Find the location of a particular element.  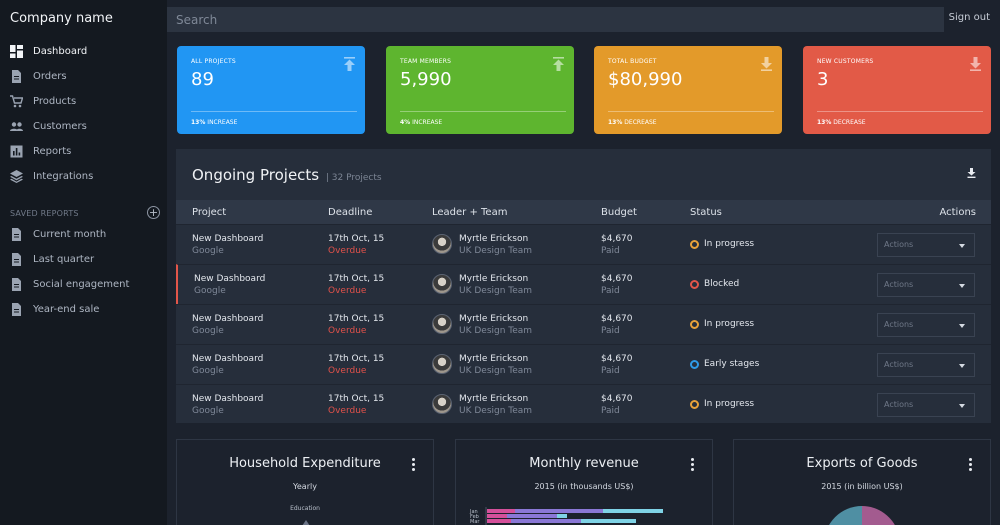

widget-title: Exports of Goods is located at coordinates (862, 463).